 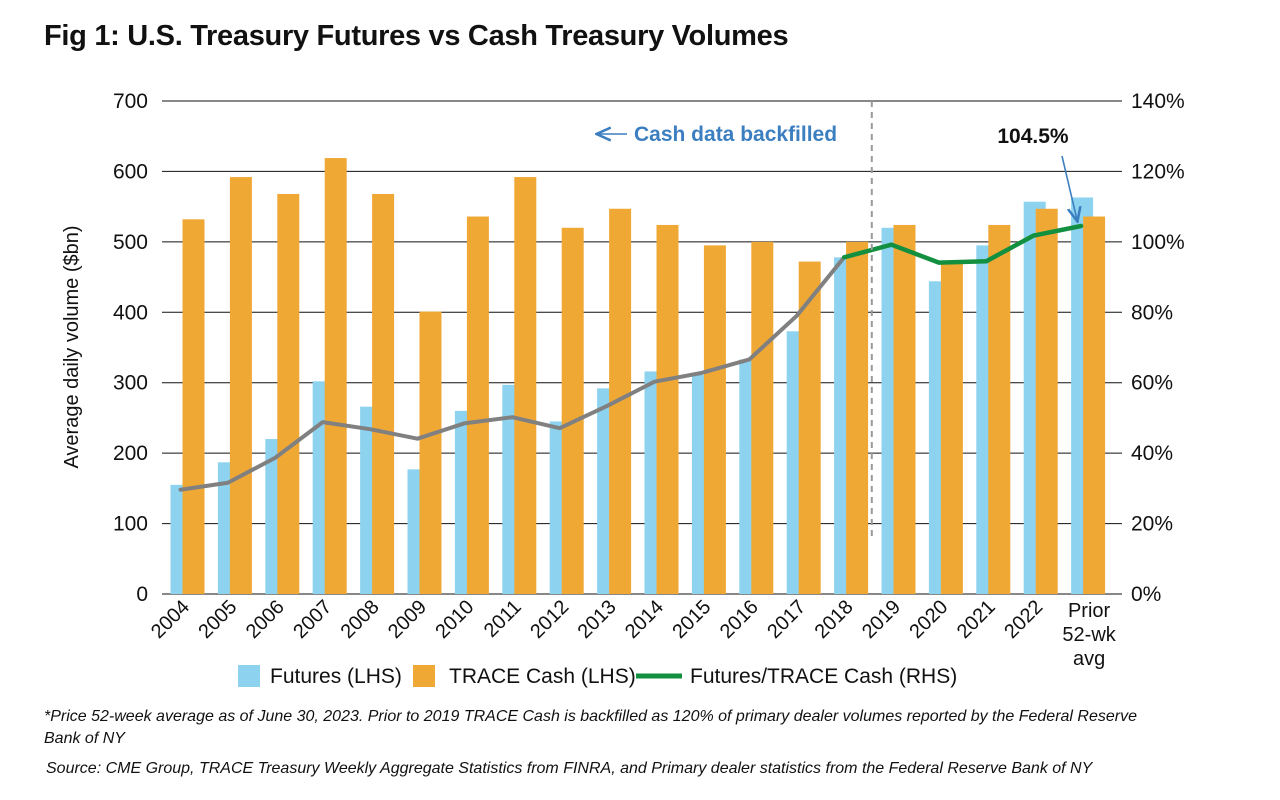 What do you see at coordinates (217, 619) in the screenshot?
I see `x-tick-label: 2005` at bounding box center [217, 619].